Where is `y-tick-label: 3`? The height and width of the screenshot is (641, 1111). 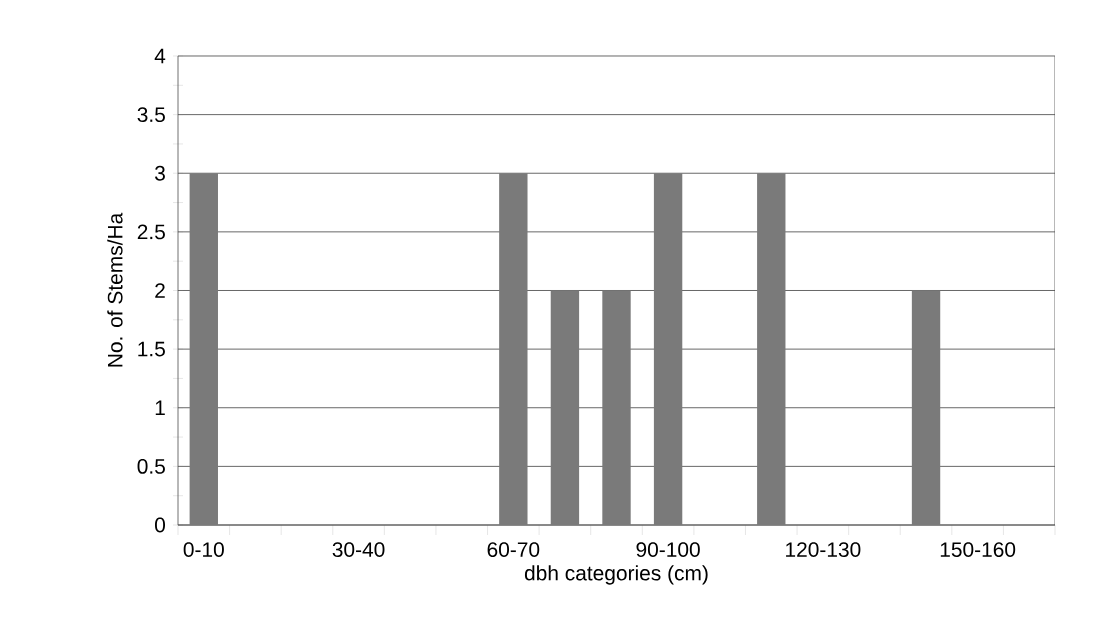
y-tick-label: 3 is located at coordinates (159, 173).